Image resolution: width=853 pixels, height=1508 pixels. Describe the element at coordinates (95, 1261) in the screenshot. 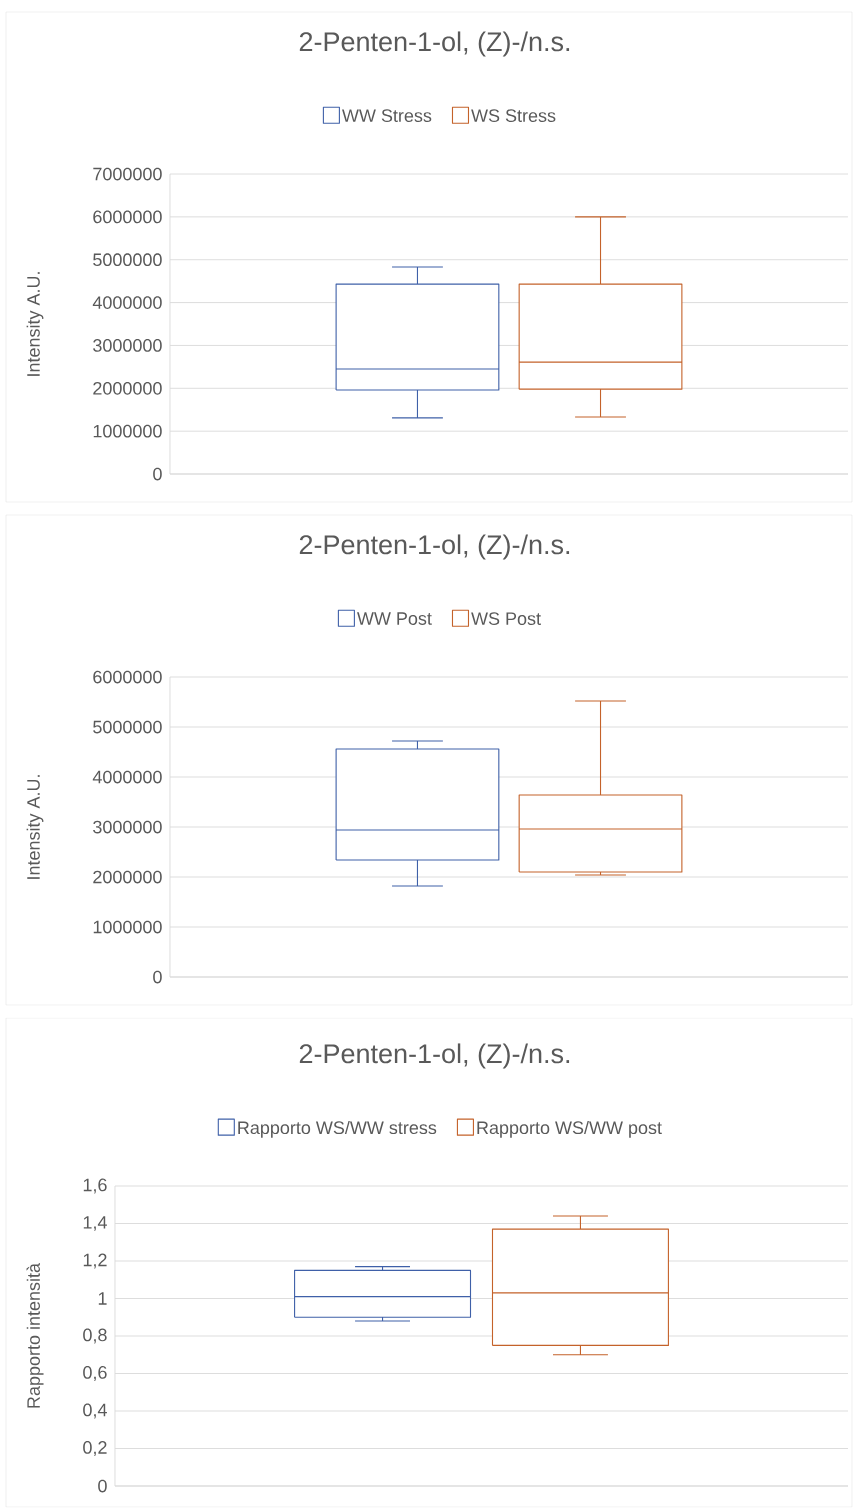

I see `y-tick-label: 1,2` at that location.